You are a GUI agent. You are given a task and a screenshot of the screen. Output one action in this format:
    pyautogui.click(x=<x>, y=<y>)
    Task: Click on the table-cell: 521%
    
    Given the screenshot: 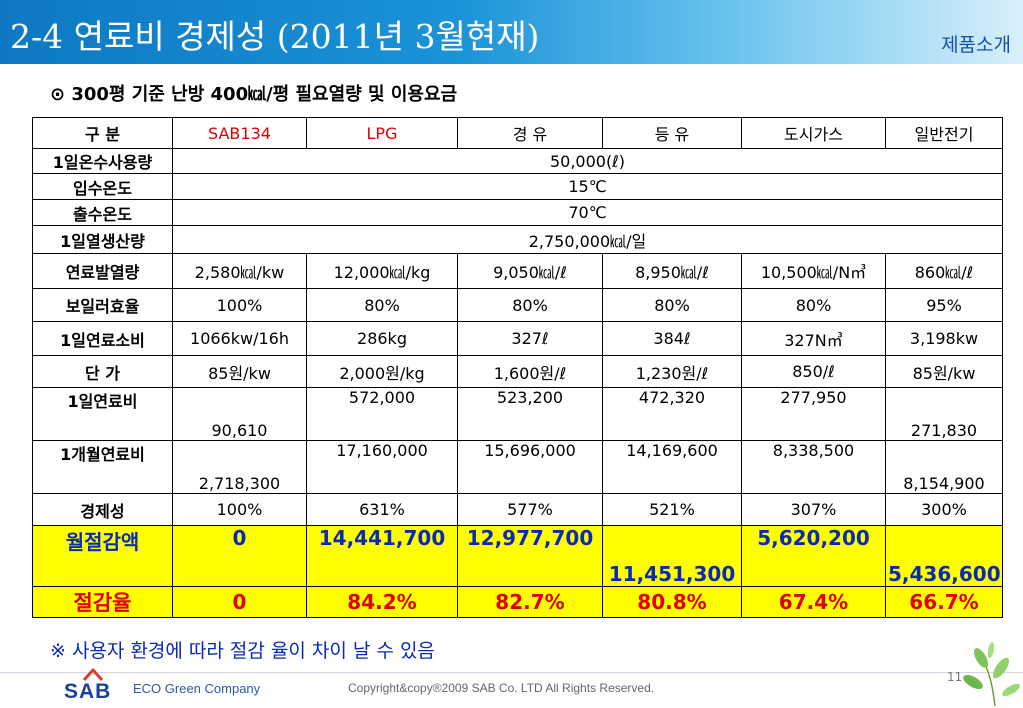 What is the action you would take?
    pyautogui.click(x=672, y=509)
    